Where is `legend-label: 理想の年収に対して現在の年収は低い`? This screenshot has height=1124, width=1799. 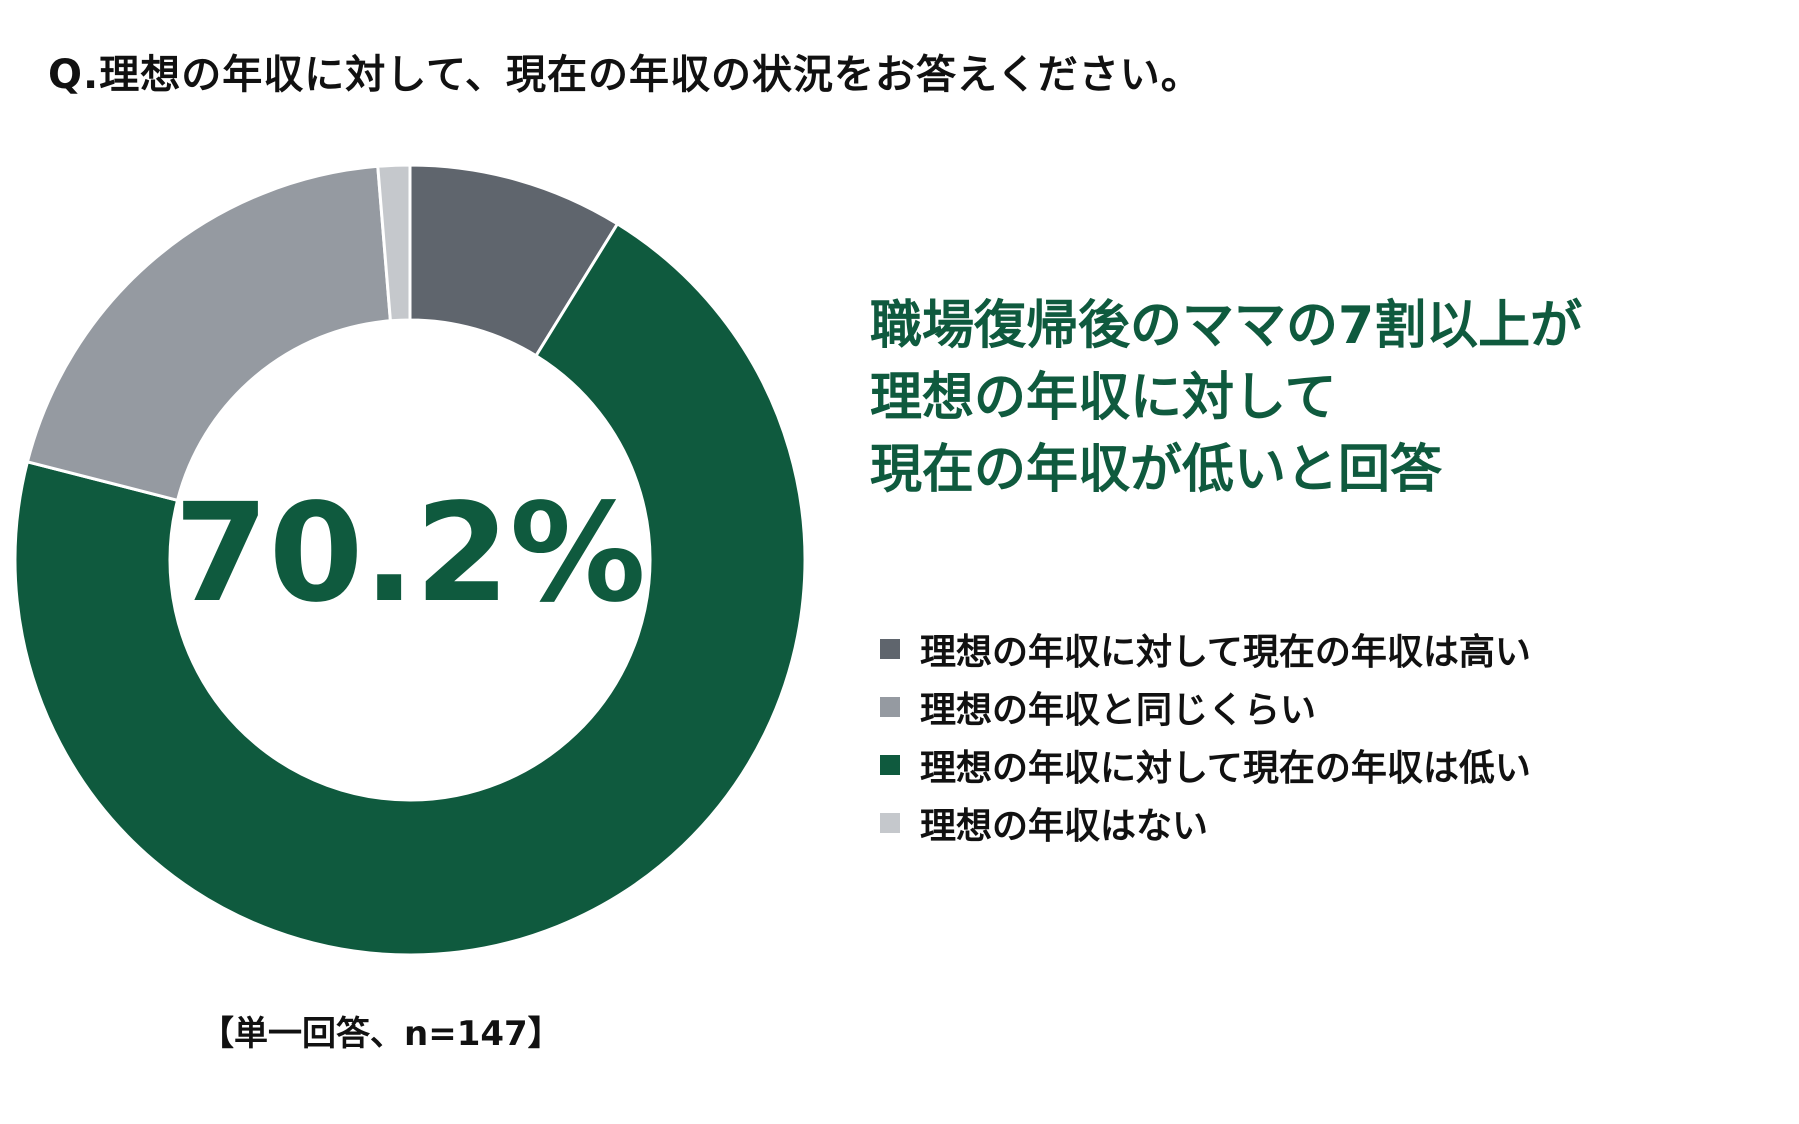 legend-label: 理想の年収に対して現在の年収は低い is located at coordinates (1225, 768).